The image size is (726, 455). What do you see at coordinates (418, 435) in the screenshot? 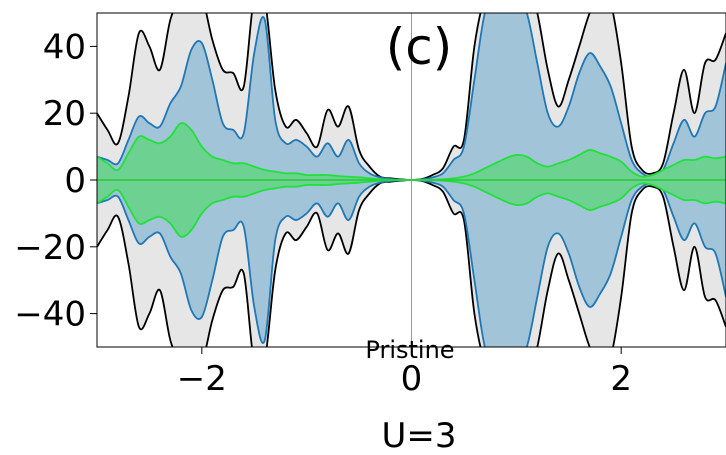
I see `x-axis-label: U=3` at bounding box center [418, 435].